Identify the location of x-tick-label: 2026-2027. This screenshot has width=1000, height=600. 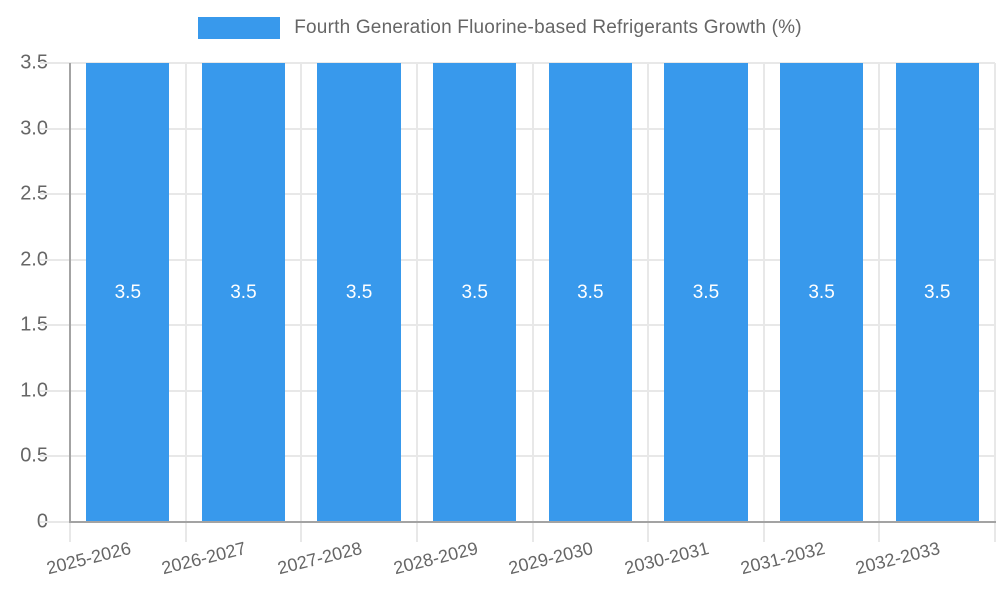
(203, 558).